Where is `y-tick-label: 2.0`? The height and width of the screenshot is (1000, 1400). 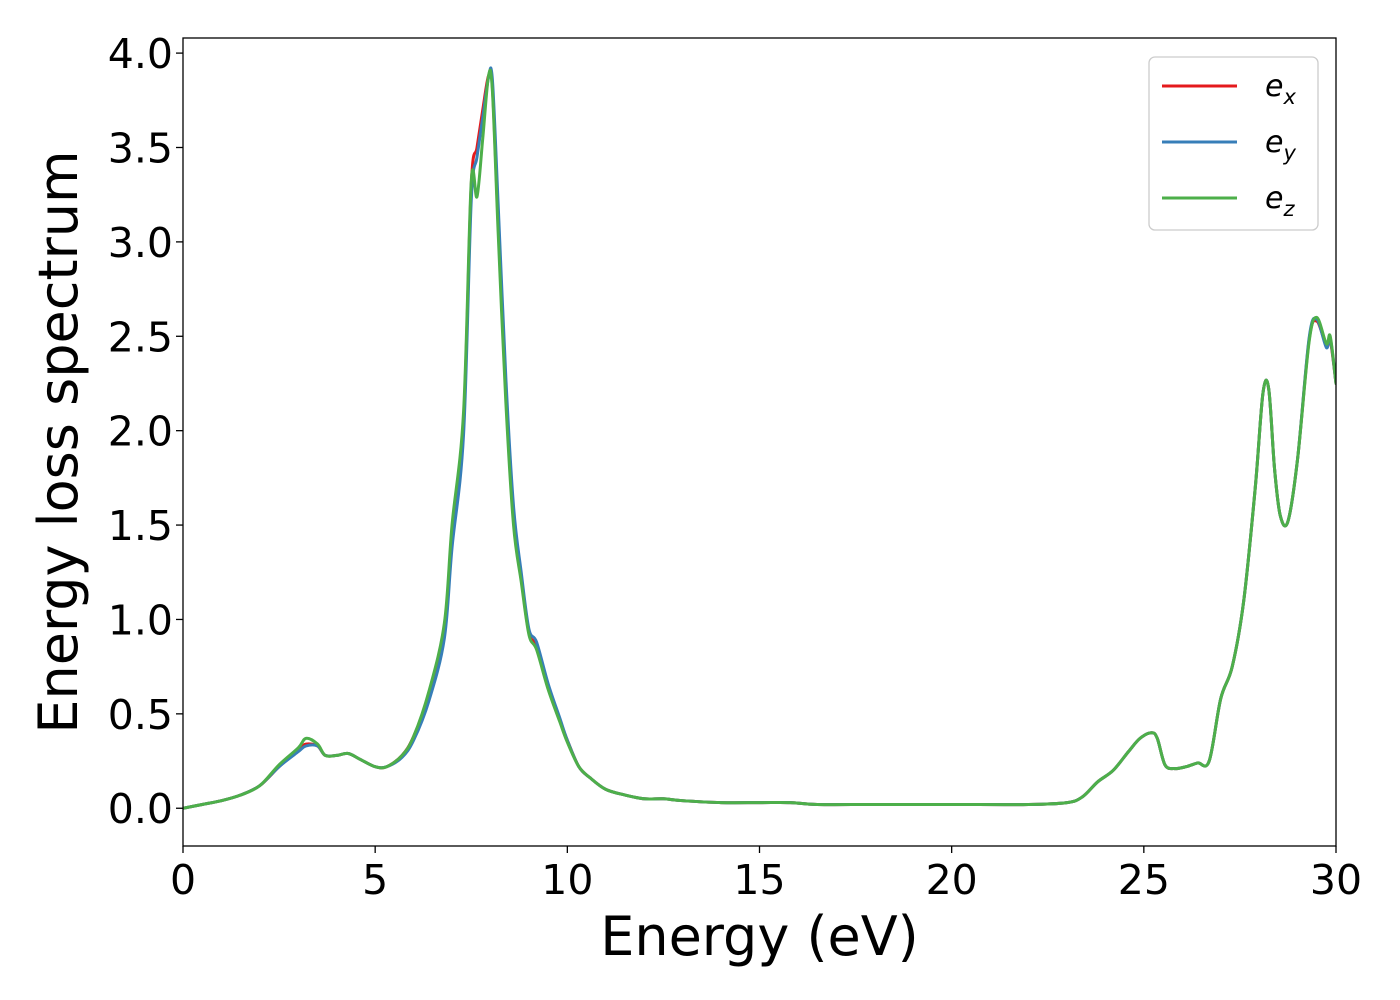
y-tick-label: 2.0 is located at coordinates (140, 432).